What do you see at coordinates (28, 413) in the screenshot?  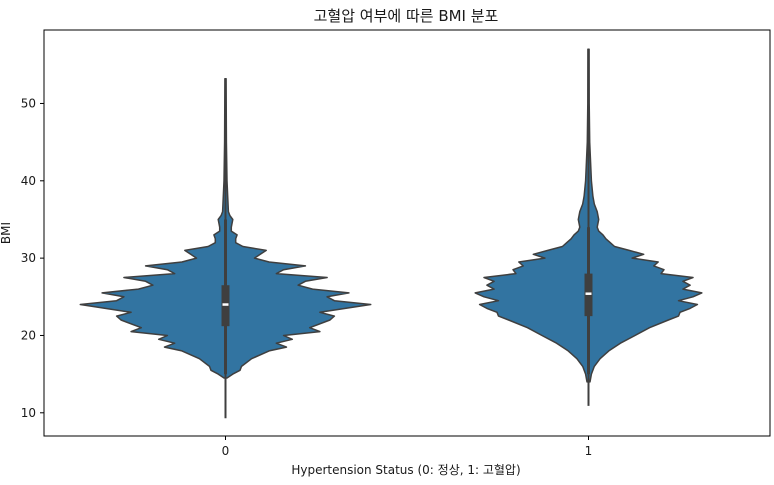 I see `y-tick-label: 10` at bounding box center [28, 413].